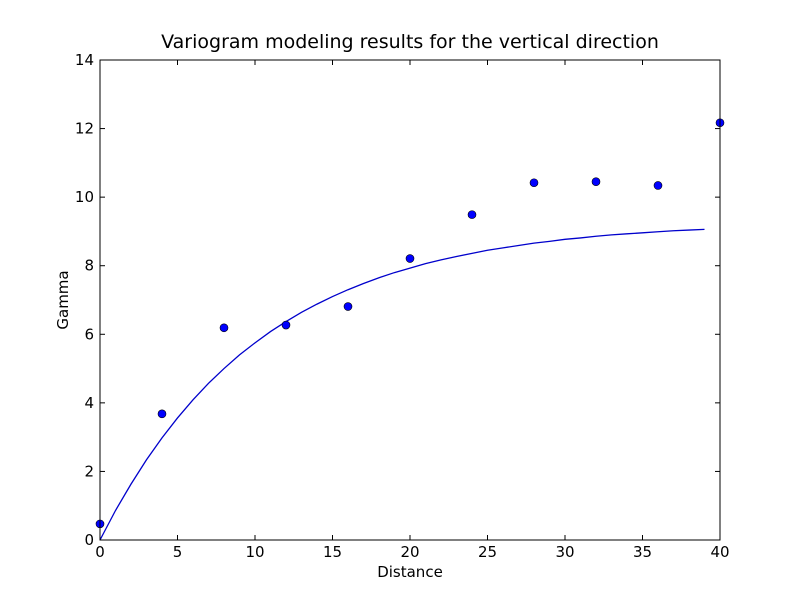 This screenshot has width=800, height=600. Describe the element at coordinates (178, 552) in the screenshot. I see `x-tick-label: 5` at that location.